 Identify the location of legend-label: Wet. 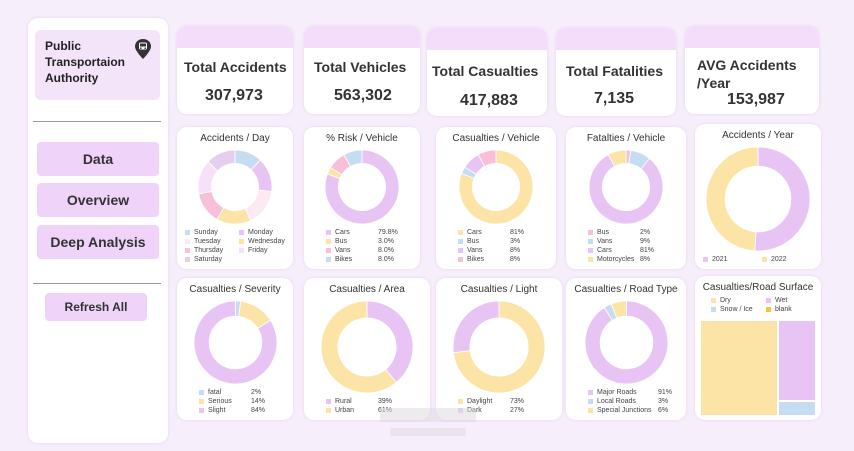
(781, 300).